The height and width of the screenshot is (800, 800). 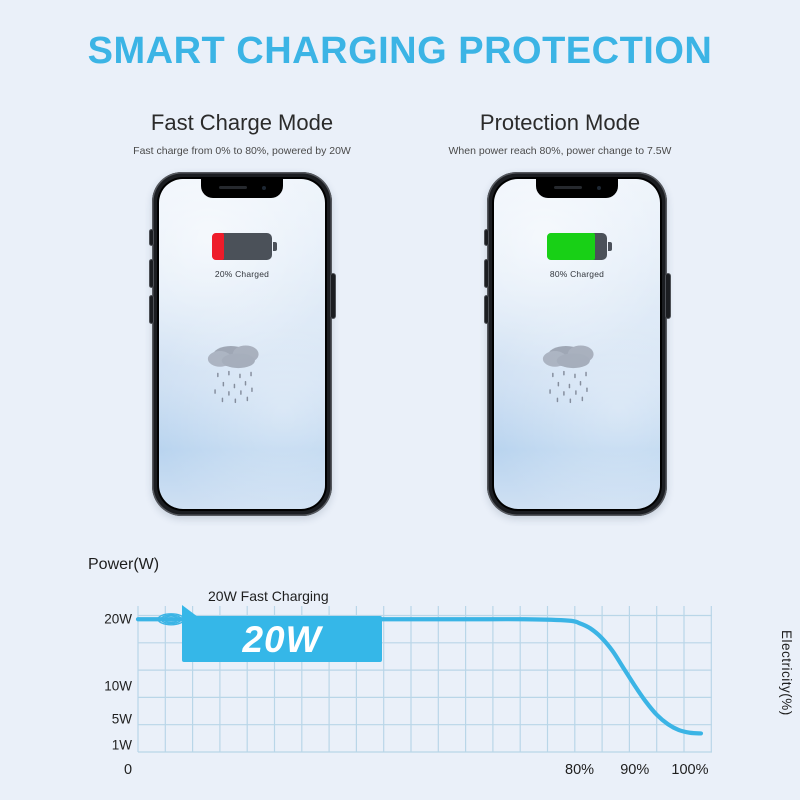 What do you see at coordinates (577, 274) in the screenshot?
I see `battery-label: 80% Charged` at bounding box center [577, 274].